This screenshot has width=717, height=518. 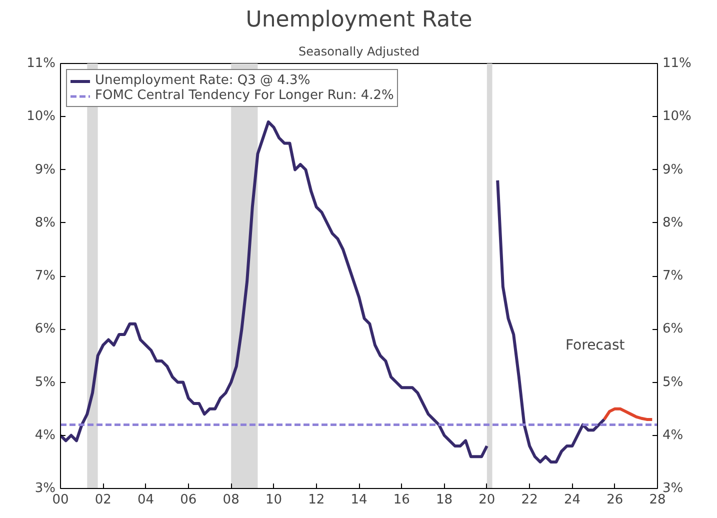 I want to click on y2-tick-label: 7%, so click(x=673, y=276).